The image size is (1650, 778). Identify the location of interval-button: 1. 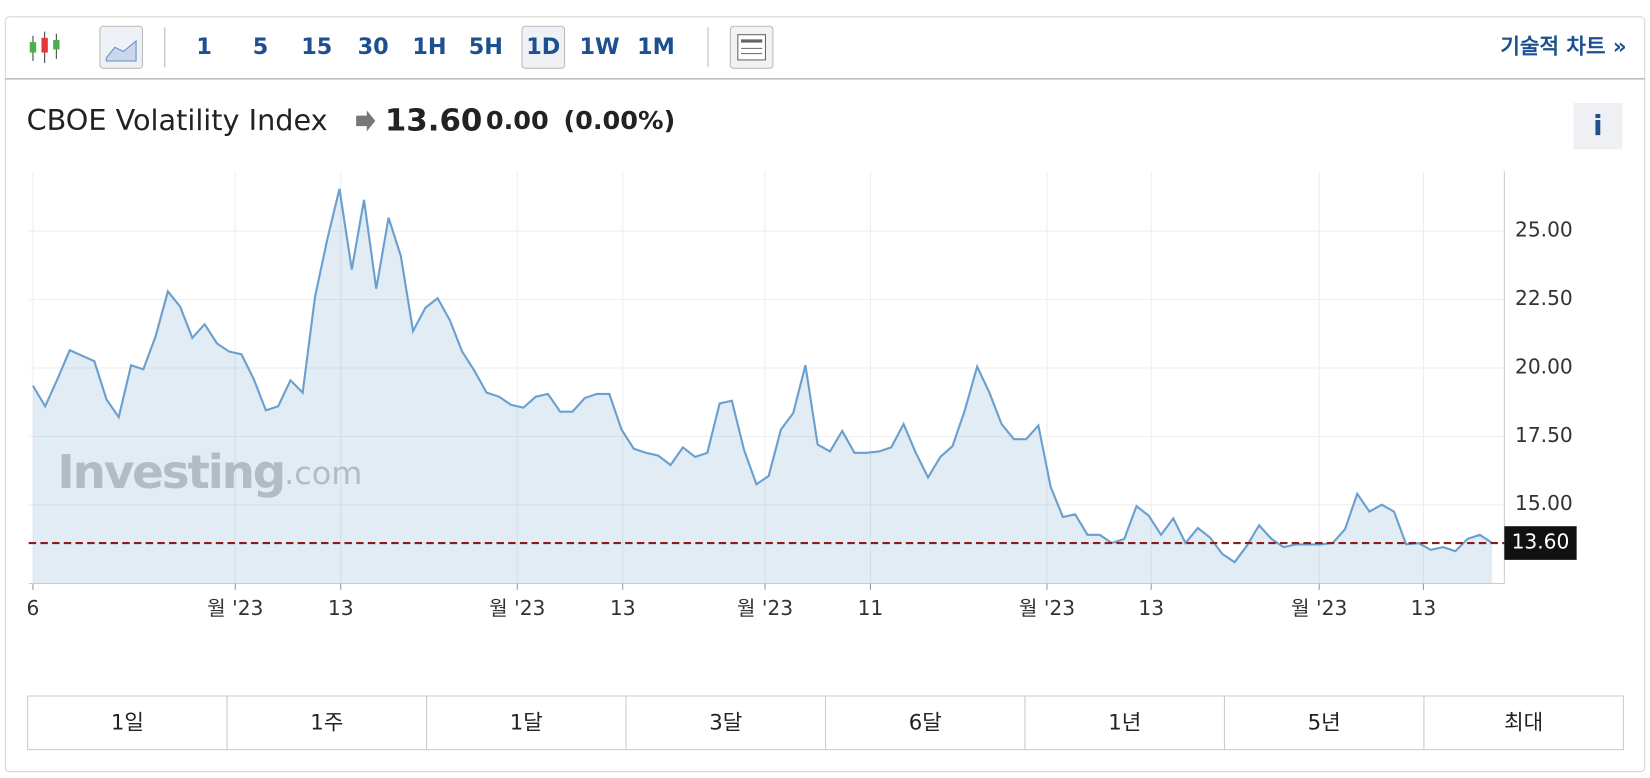
(204, 47).